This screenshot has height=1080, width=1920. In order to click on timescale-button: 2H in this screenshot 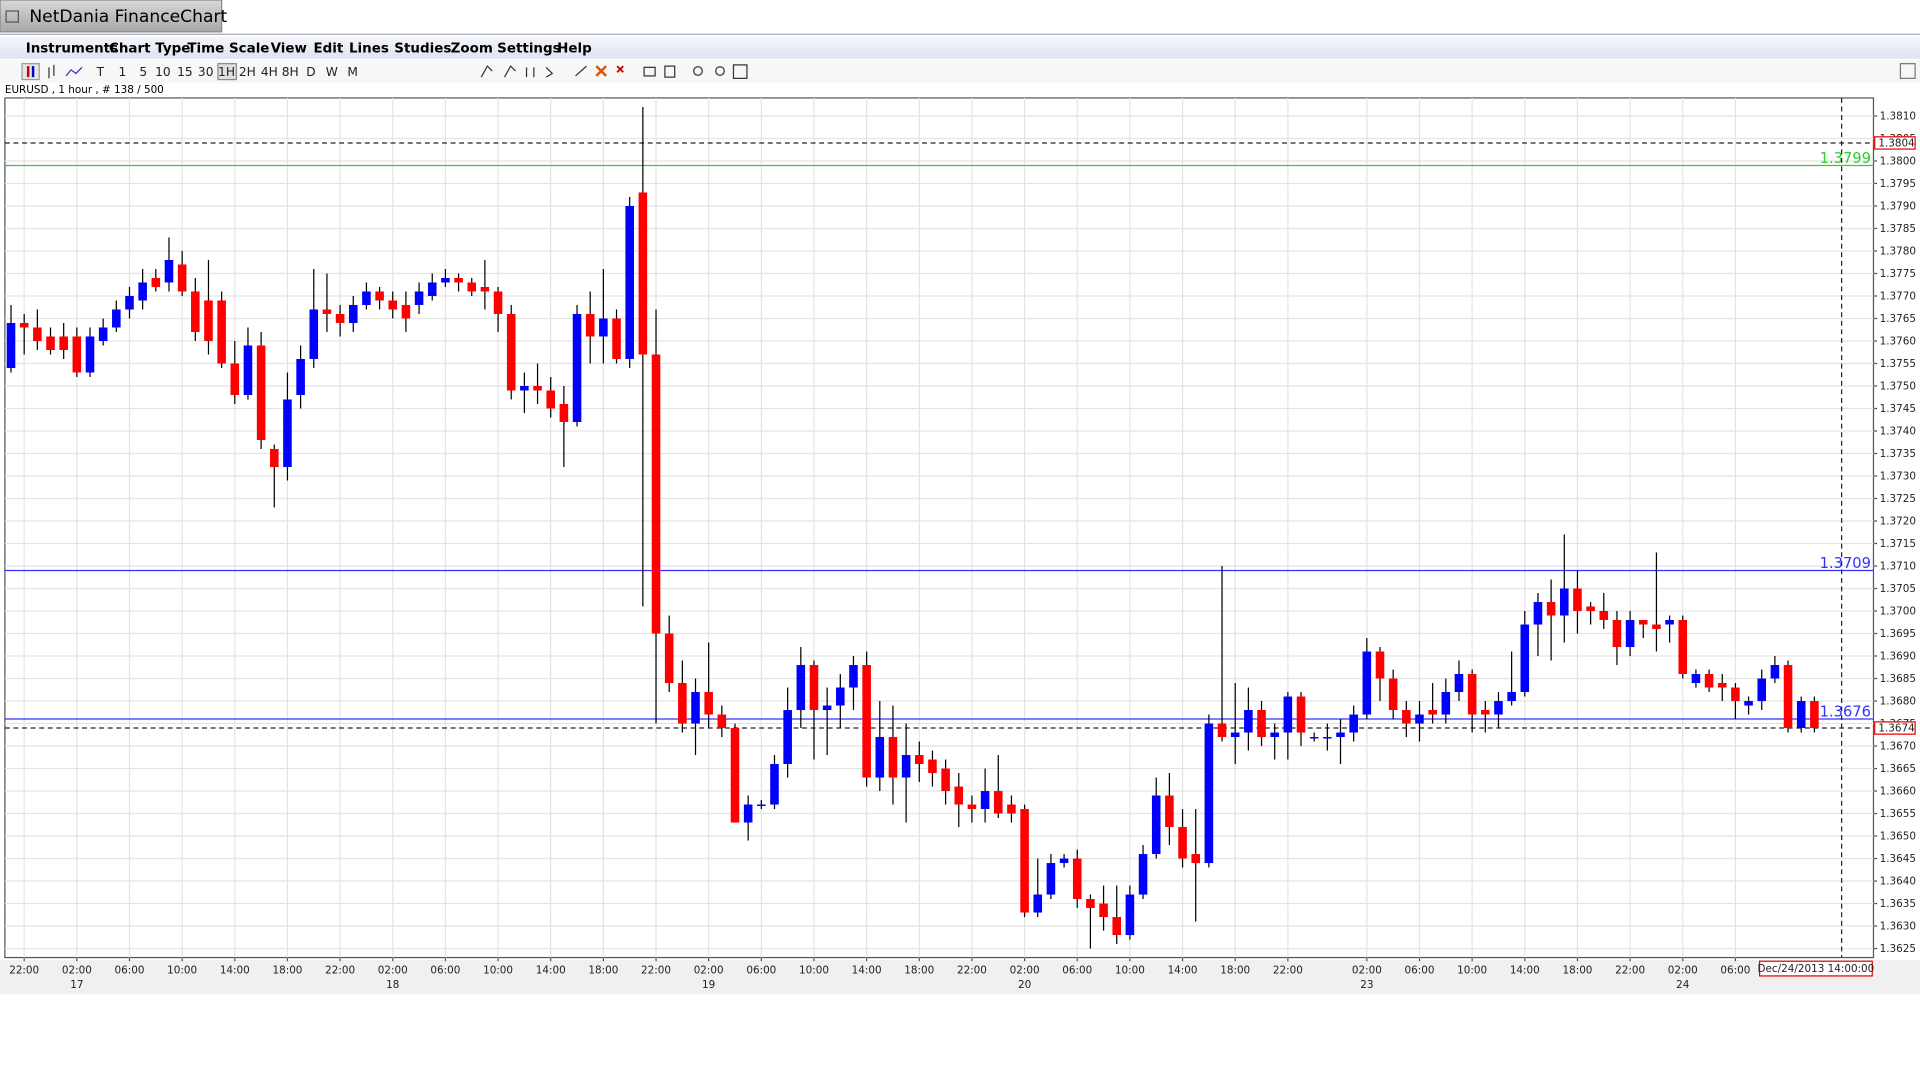, I will do `click(247, 72)`.